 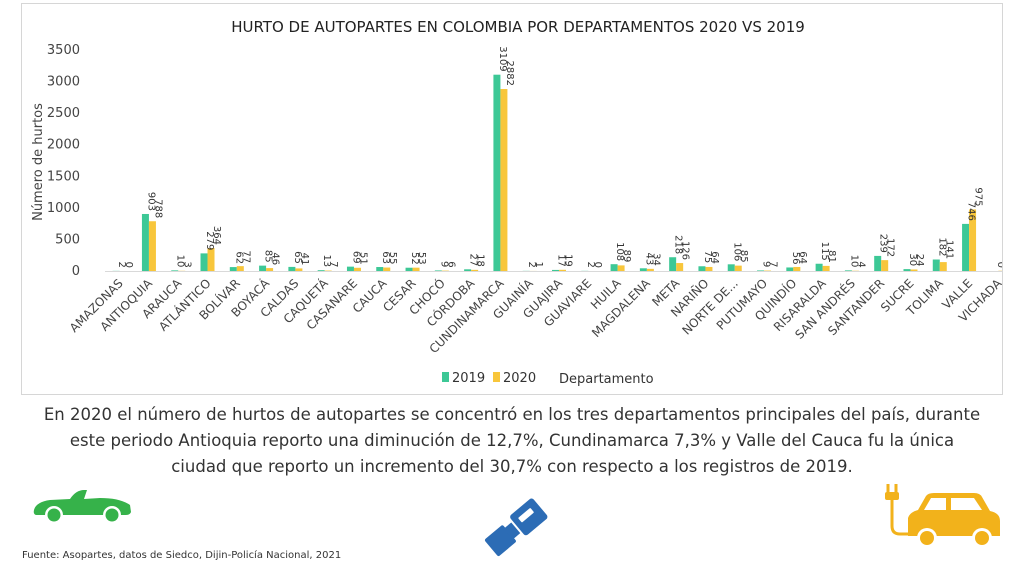 I want to click on data-label-2019: 239, so click(x=883, y=243).